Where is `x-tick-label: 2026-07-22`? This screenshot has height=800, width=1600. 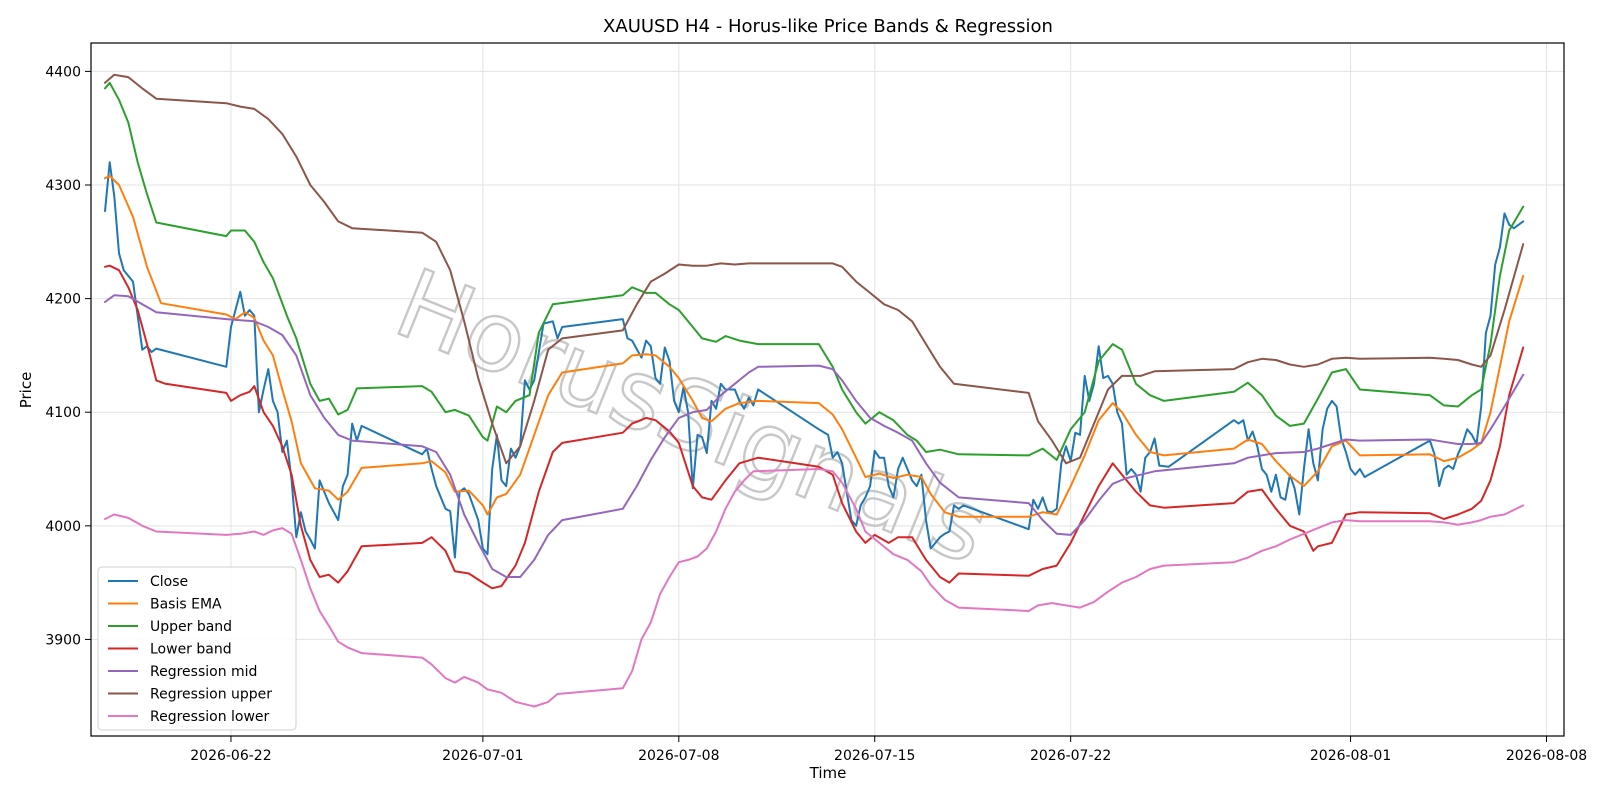
x-tick-label: 2026-07-22 is located at coordinates (1070, 756).